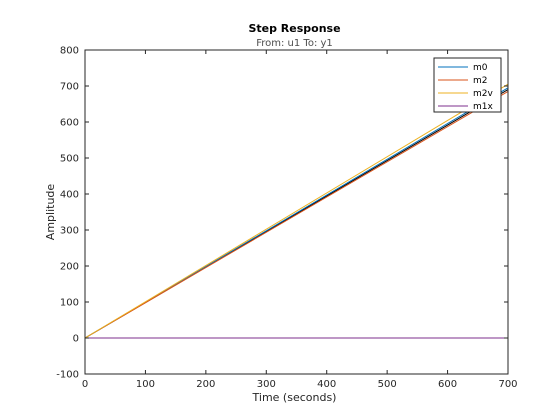  What do you see at coordinates (69, 267) in the screenshot?
I see `y-tick-label: 200` at bounding box center [69, 267].